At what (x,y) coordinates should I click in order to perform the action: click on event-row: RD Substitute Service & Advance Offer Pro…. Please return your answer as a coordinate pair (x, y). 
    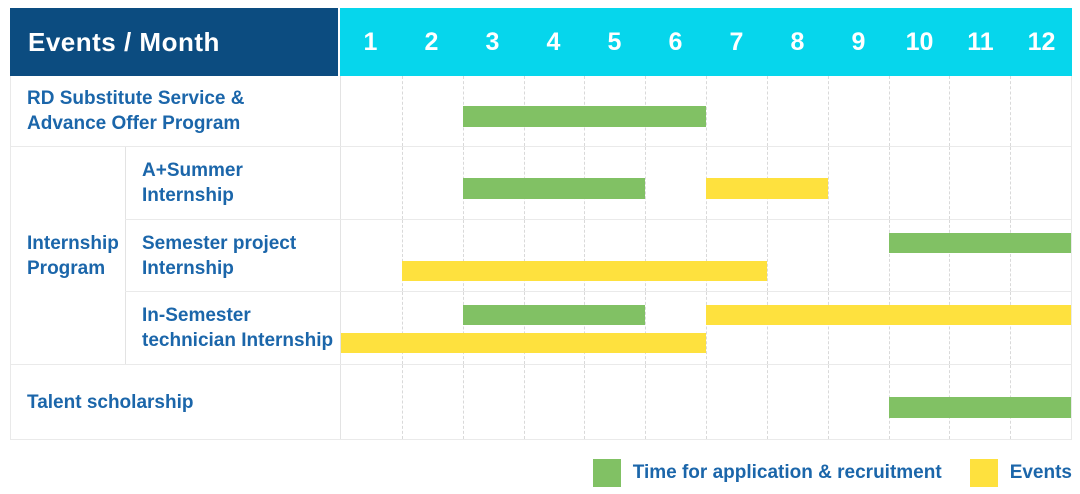
    Looking at the image, I should click on (541, 111).